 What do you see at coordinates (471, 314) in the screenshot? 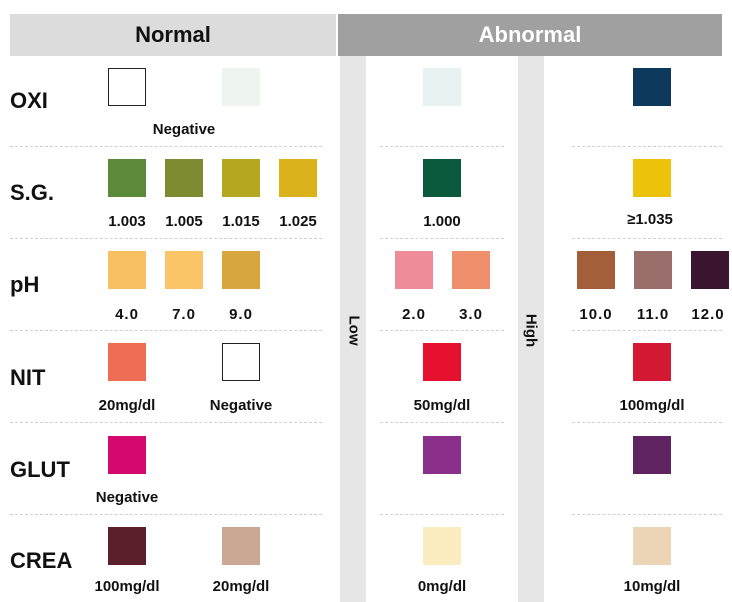
I see `value-label: 3.0` at bounding box center [471, 314].